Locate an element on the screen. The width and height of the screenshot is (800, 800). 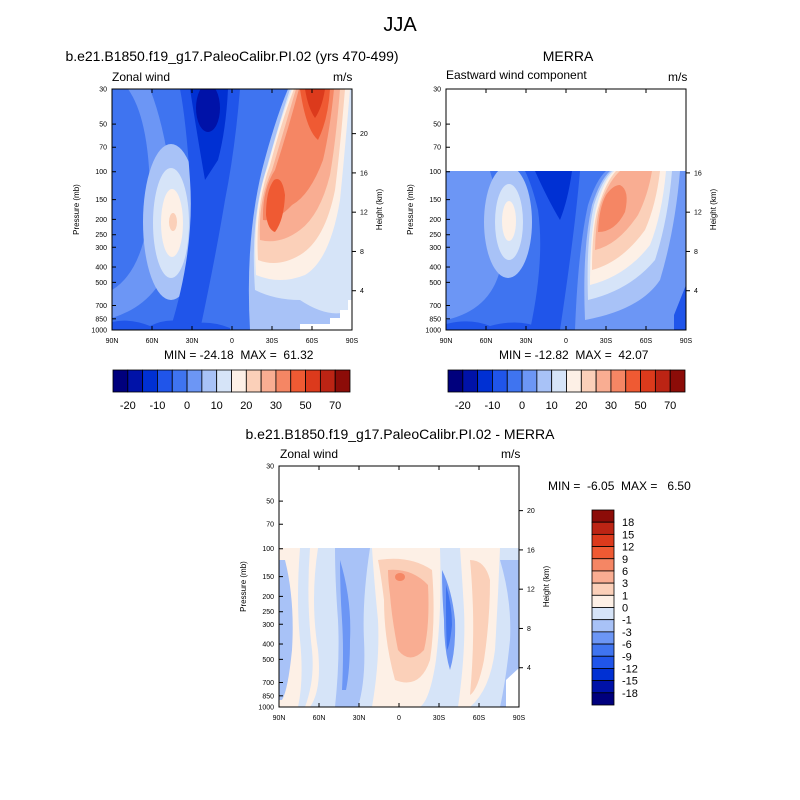
panel2-x-tick-label: 90S is located at coordinates (686, 341).